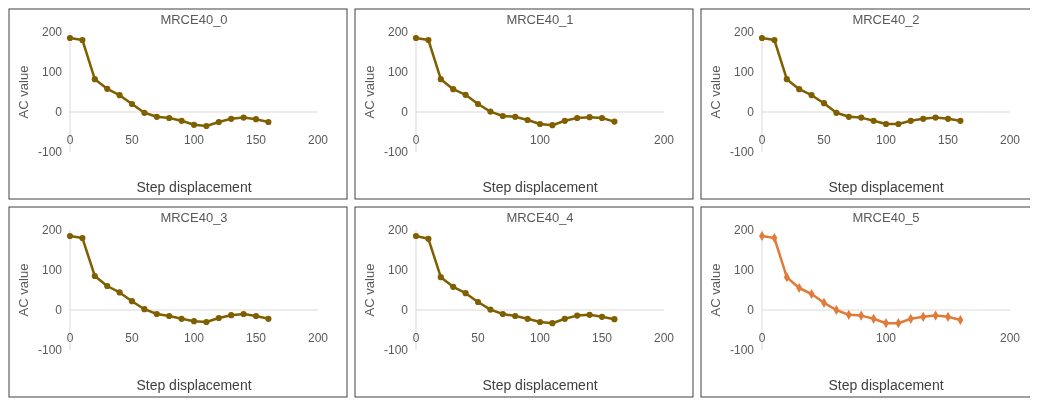 This screenshot has height=401, width=1038. Describe the element at coordinates (194, 19) in the screenshot. I see `chart-title: MRCE40_0` at that location.